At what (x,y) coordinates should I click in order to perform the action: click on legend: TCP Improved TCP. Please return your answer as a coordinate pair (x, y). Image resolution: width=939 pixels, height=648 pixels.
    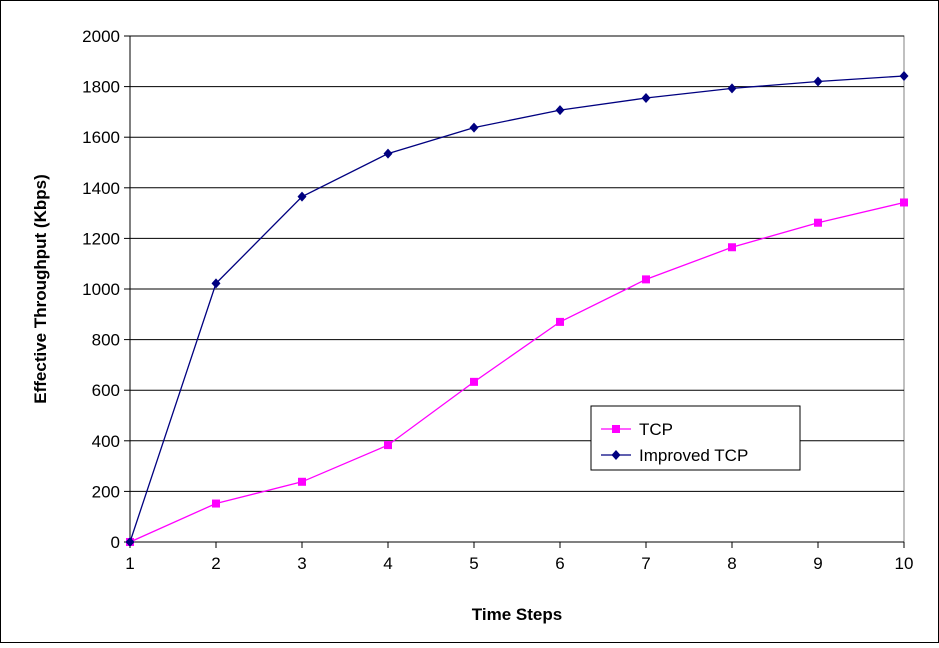
    Looking at the image, I should click on (695, 438).